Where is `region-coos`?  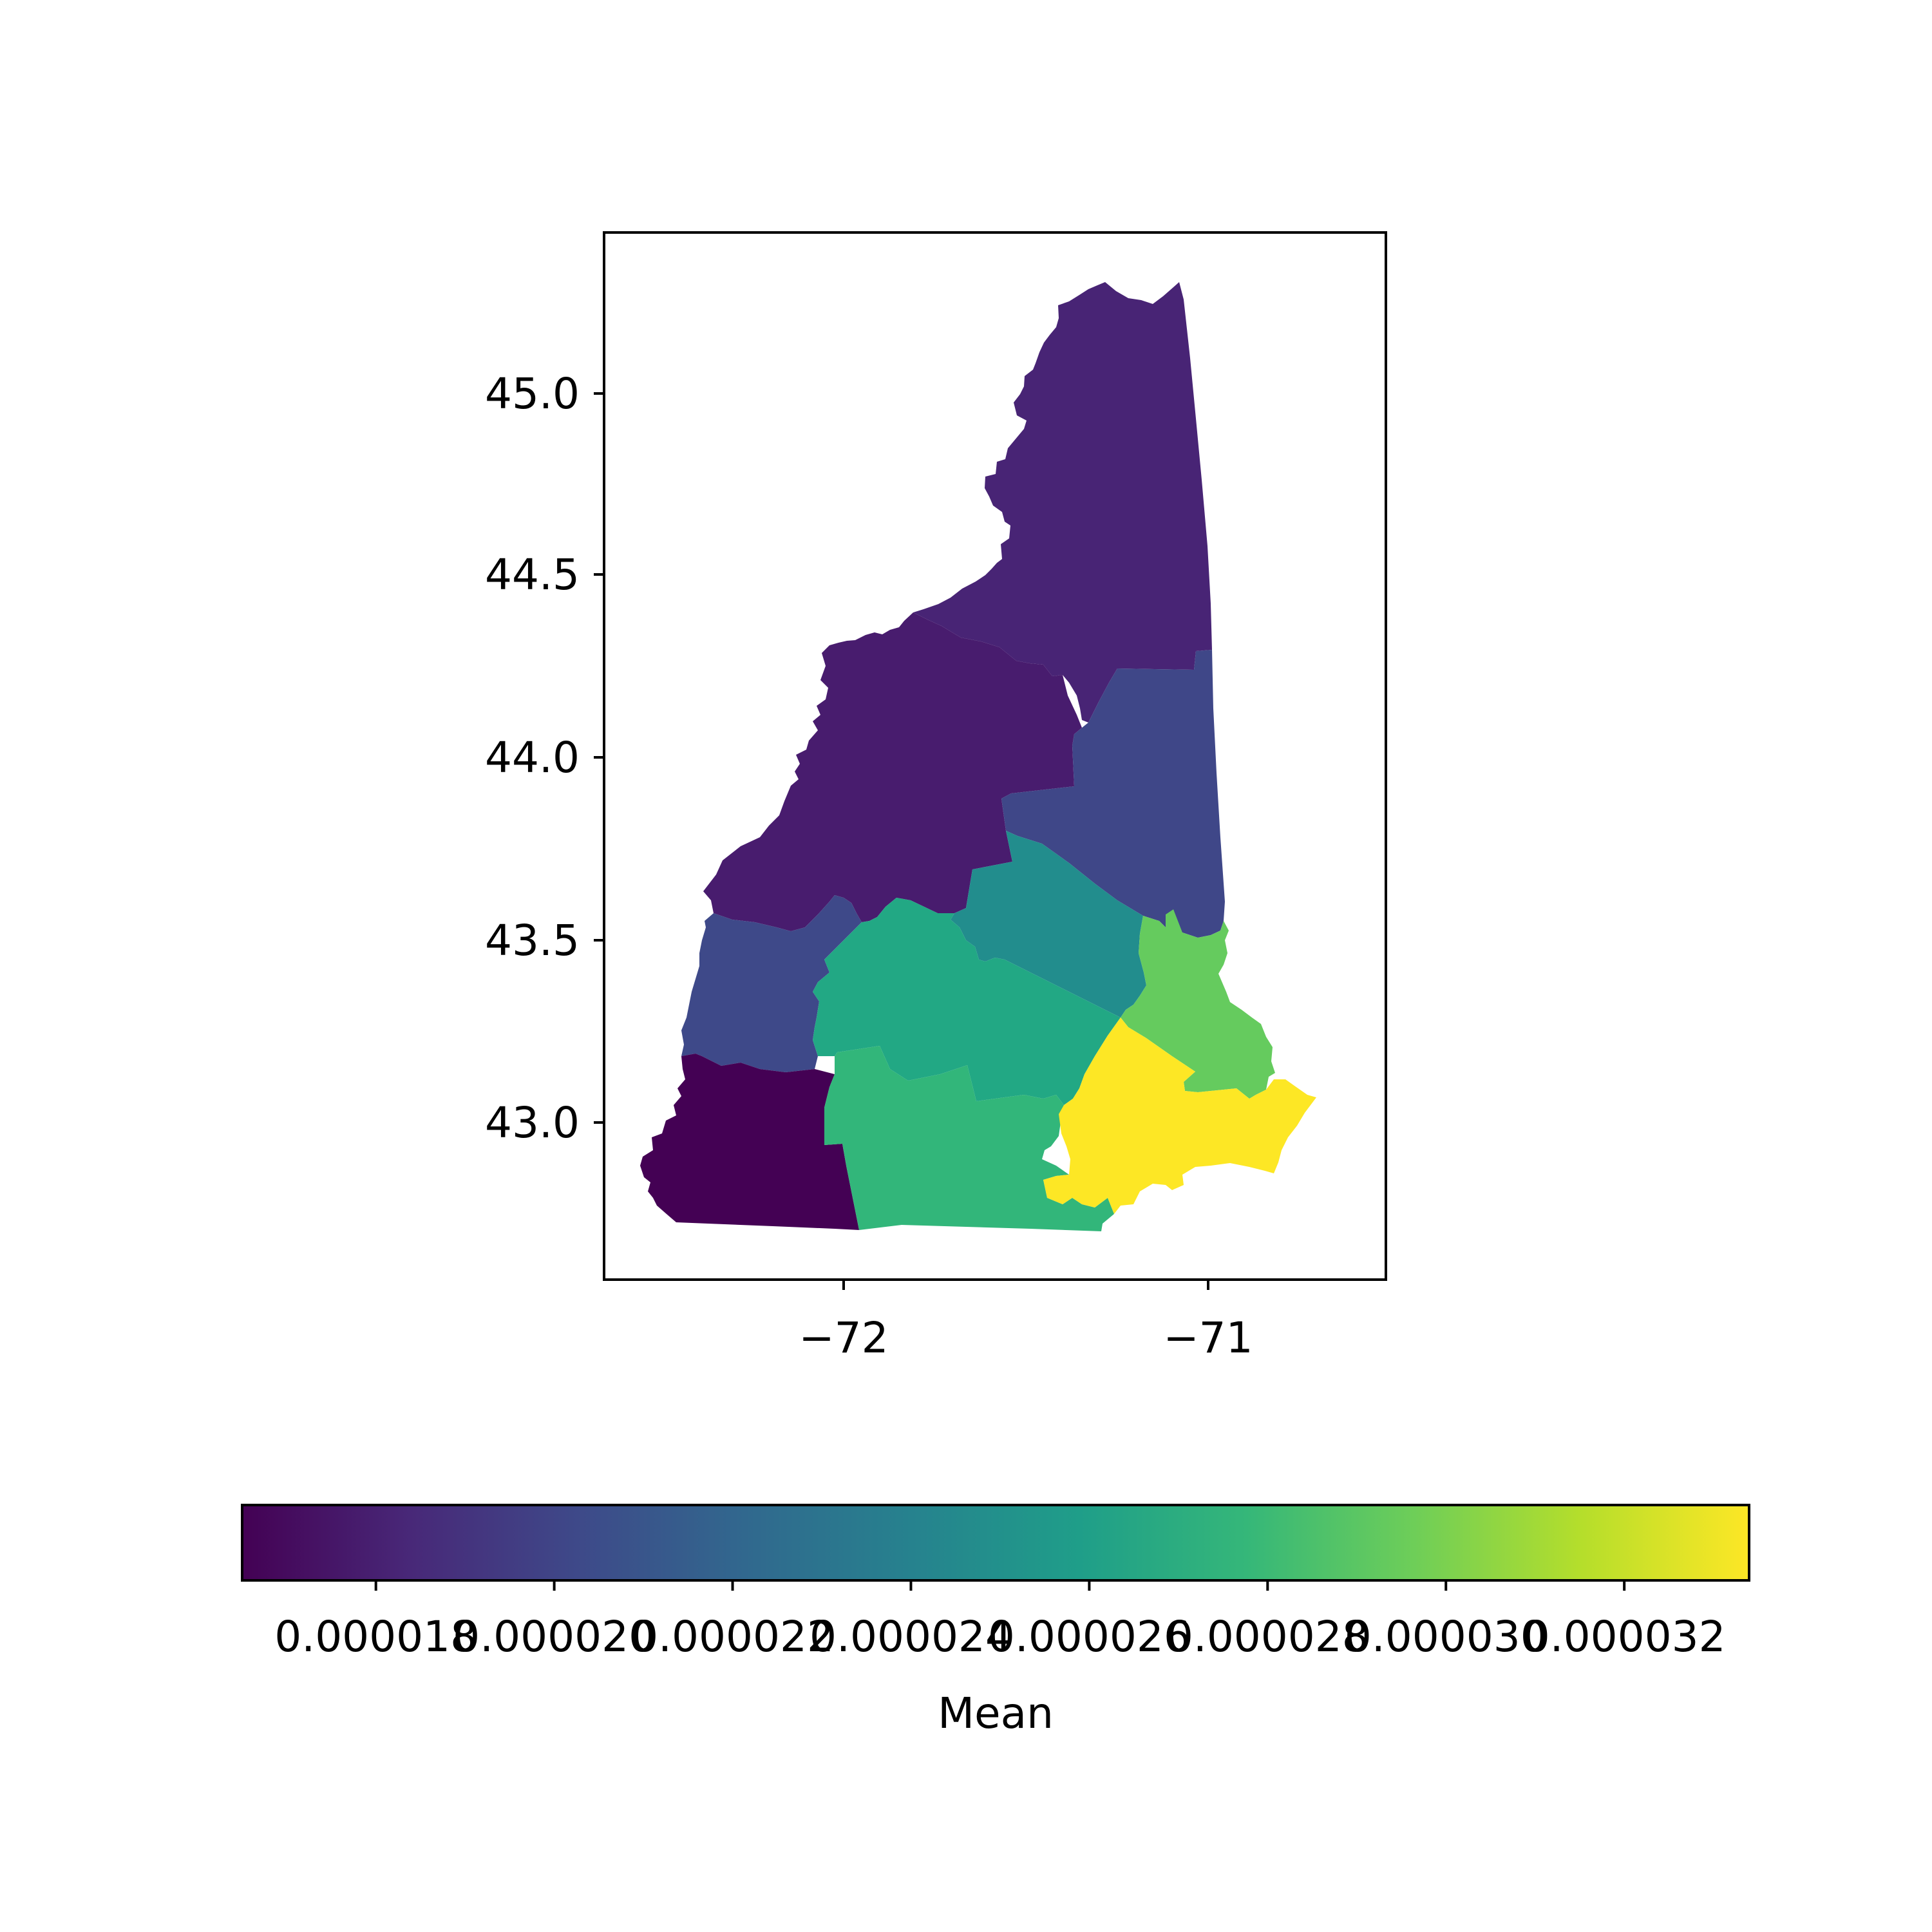
region-coos is located at coordinates (1062, 502).